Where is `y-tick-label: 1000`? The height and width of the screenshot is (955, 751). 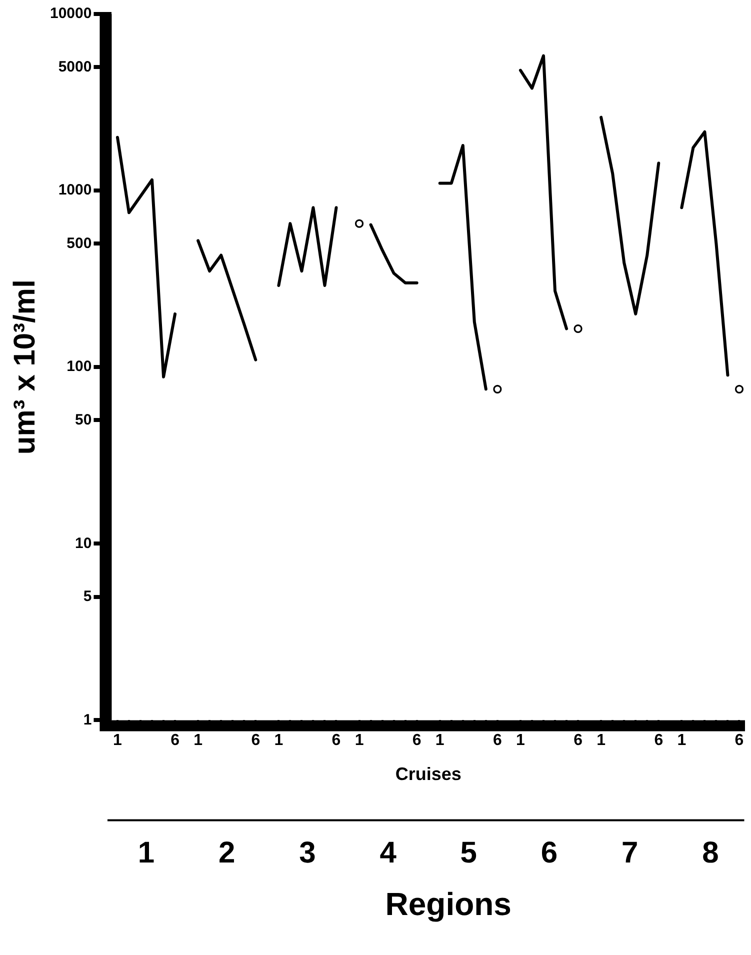 y-tick-label: 1000 is located at coordinates (75, 190).